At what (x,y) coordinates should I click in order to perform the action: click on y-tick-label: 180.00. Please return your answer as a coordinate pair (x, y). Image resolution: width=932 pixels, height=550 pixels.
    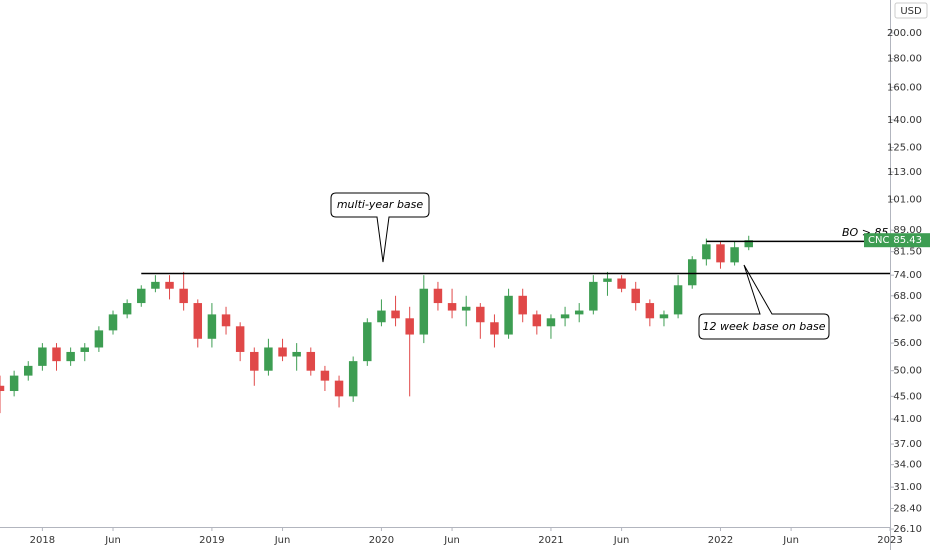
    Looking at the image, I should click on (904, 59).